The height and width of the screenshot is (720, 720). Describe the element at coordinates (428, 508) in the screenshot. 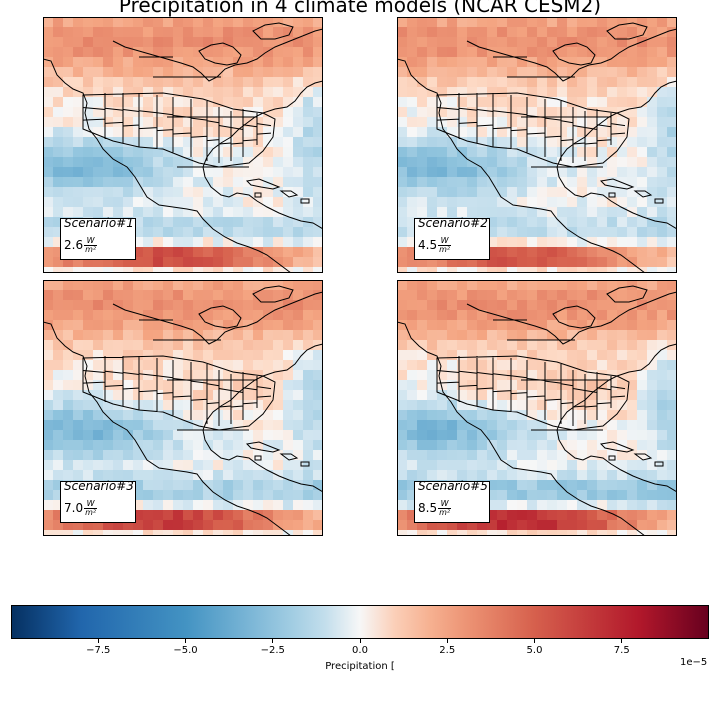

I see `forcing-number: 8.5` at that location.